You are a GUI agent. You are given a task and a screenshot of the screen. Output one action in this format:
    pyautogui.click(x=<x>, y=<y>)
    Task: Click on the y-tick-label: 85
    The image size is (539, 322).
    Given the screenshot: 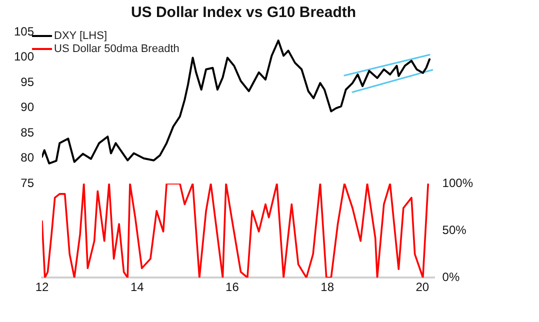 What is the action you would take?
    pyautogui.click(x=27, y=132)
    